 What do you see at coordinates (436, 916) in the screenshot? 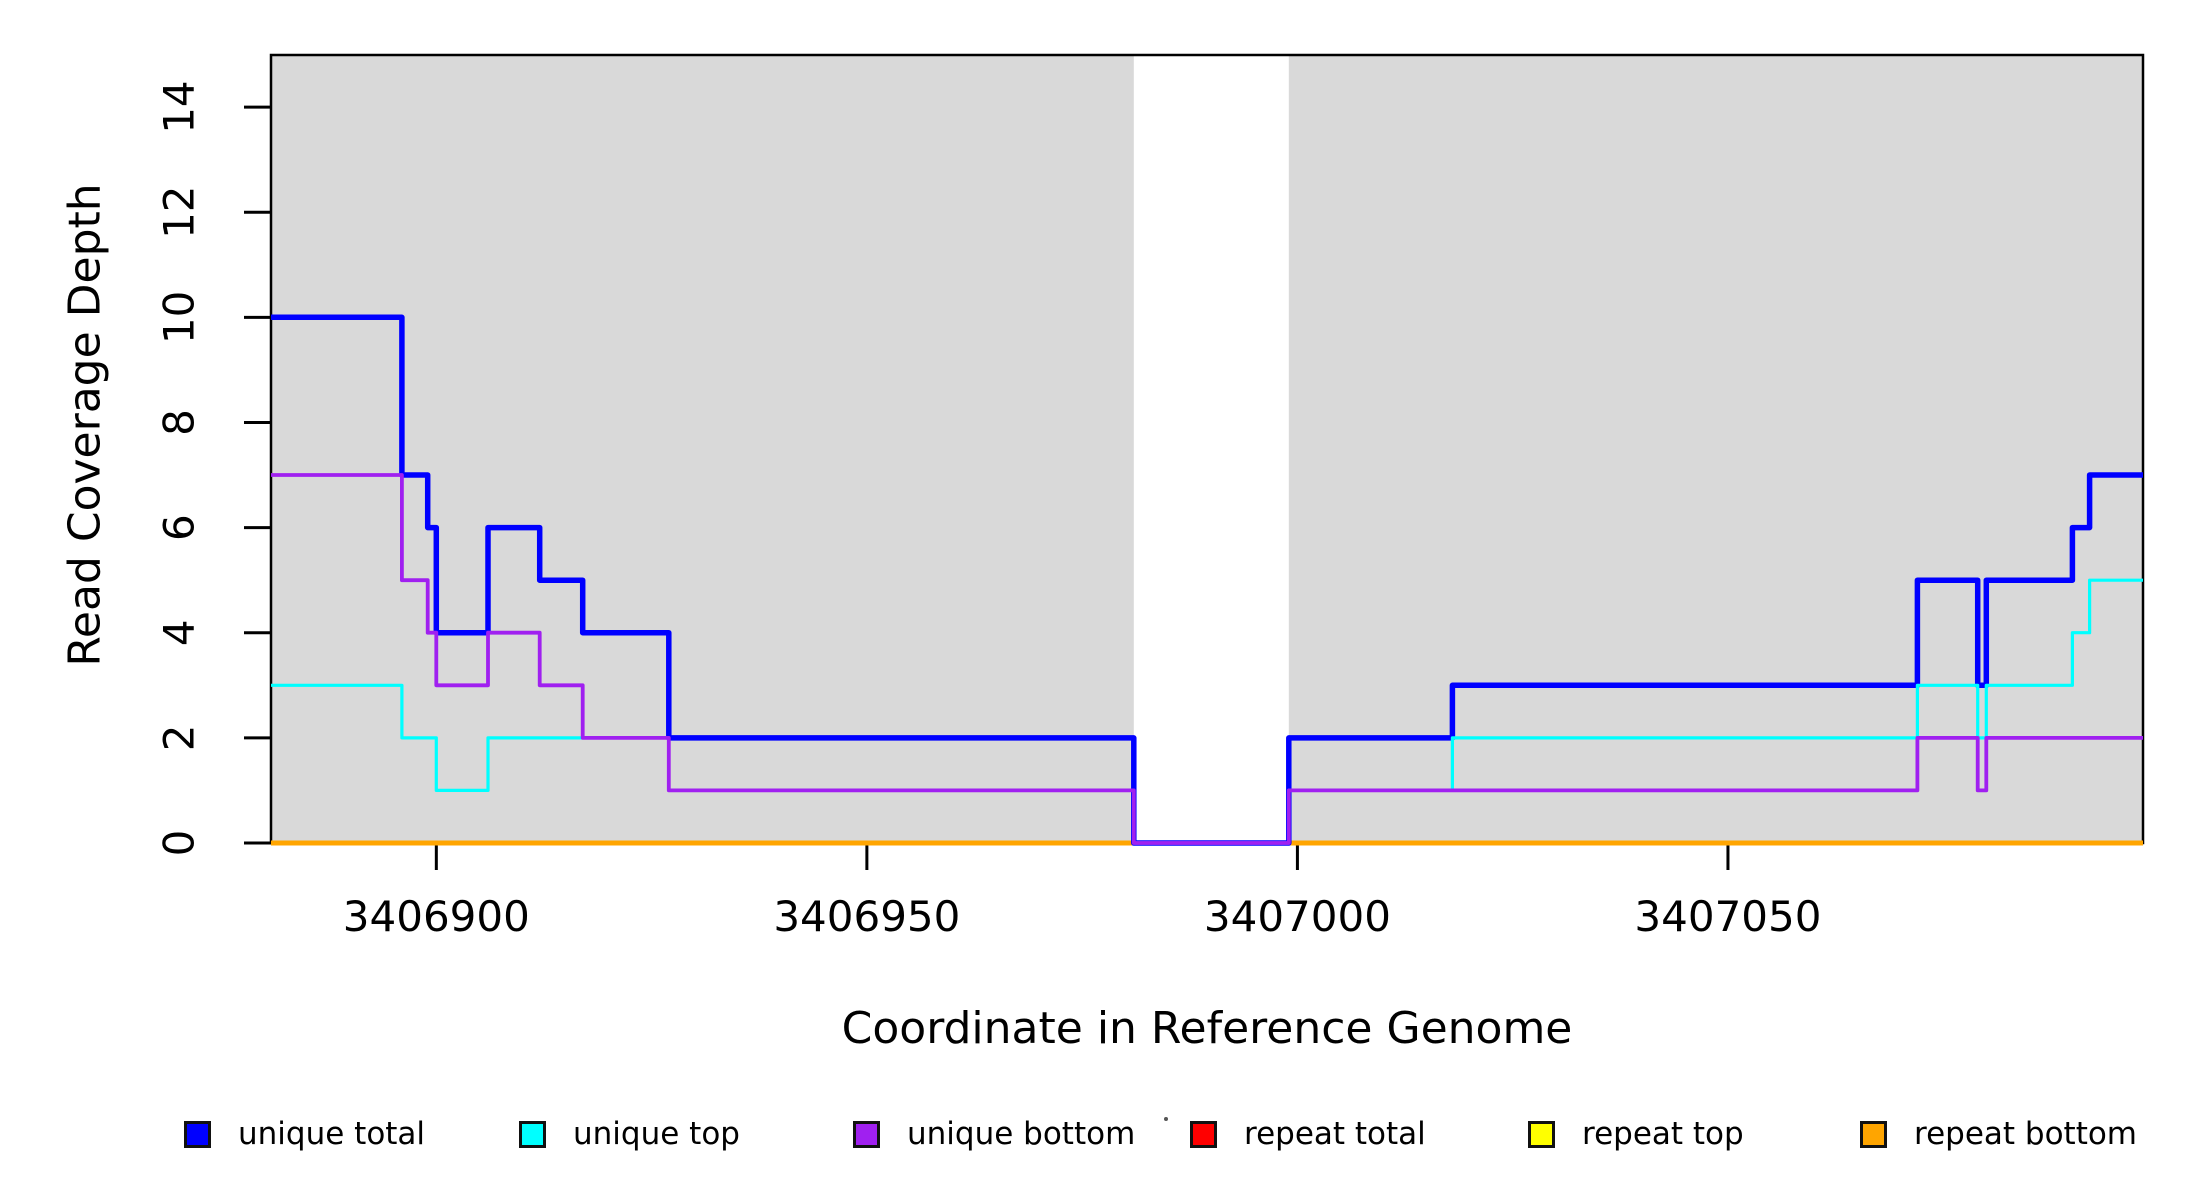
I see `x-tick-label-0: 3406900` at bounding box center [436, 916].